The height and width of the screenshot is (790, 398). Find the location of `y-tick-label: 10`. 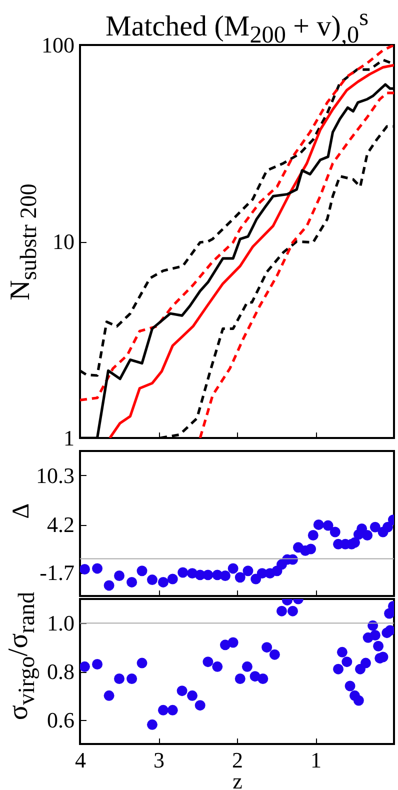

y-tick-label: 10 is located at coordinates (63, 241).